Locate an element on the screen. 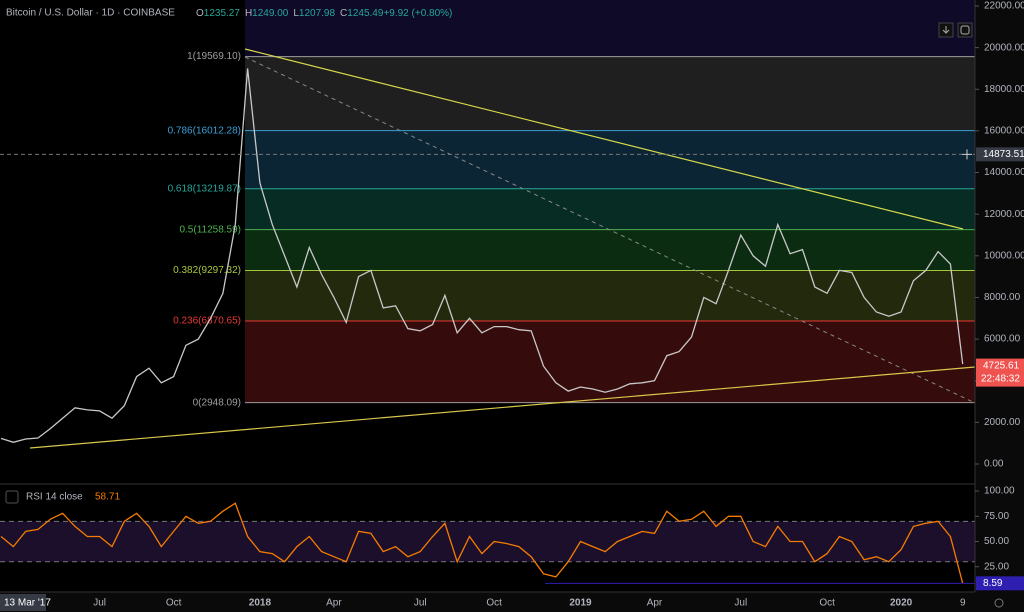 The image size is (1024, 612). x-tick-label: 2019 is located at coordinates (580, 603).